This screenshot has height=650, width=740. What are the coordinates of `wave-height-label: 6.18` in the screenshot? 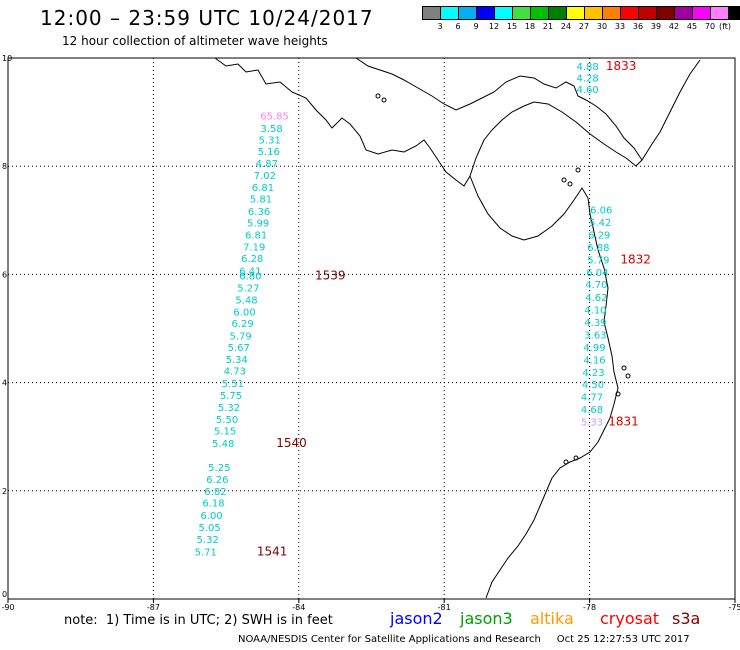 It's located at (213, 504).